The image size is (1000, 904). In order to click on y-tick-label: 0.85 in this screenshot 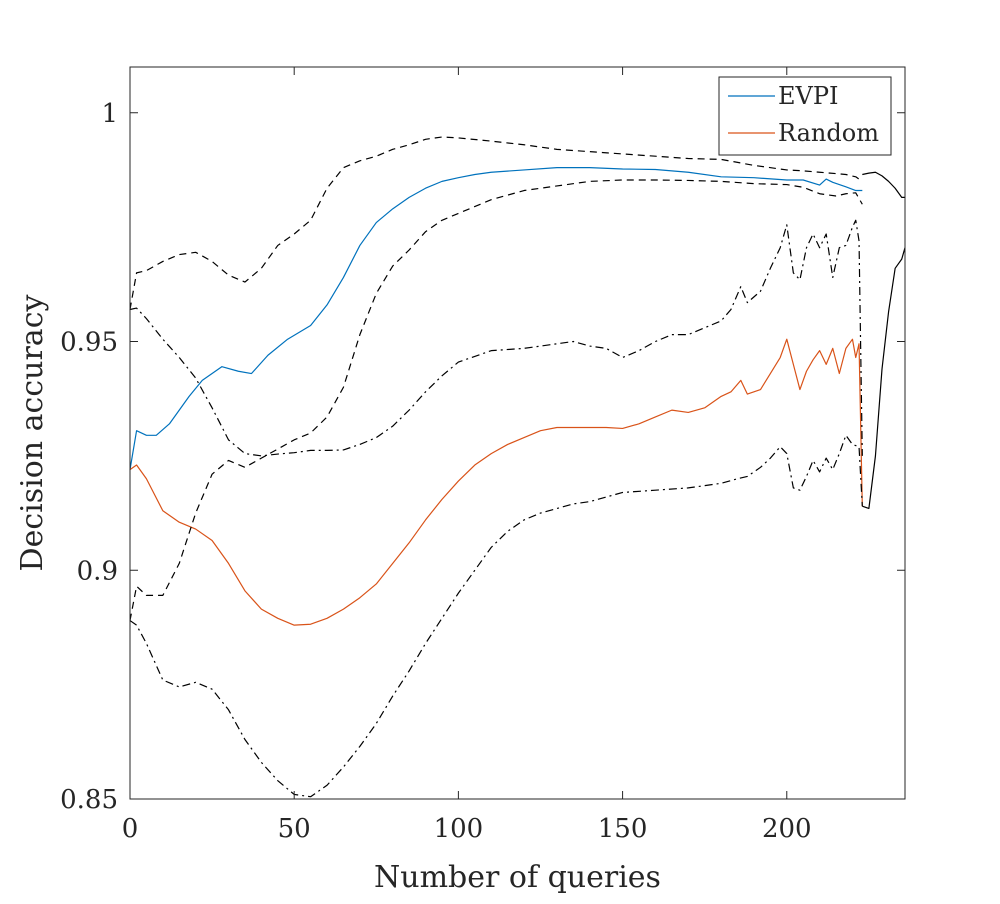, I will do `click(89, 800)`.